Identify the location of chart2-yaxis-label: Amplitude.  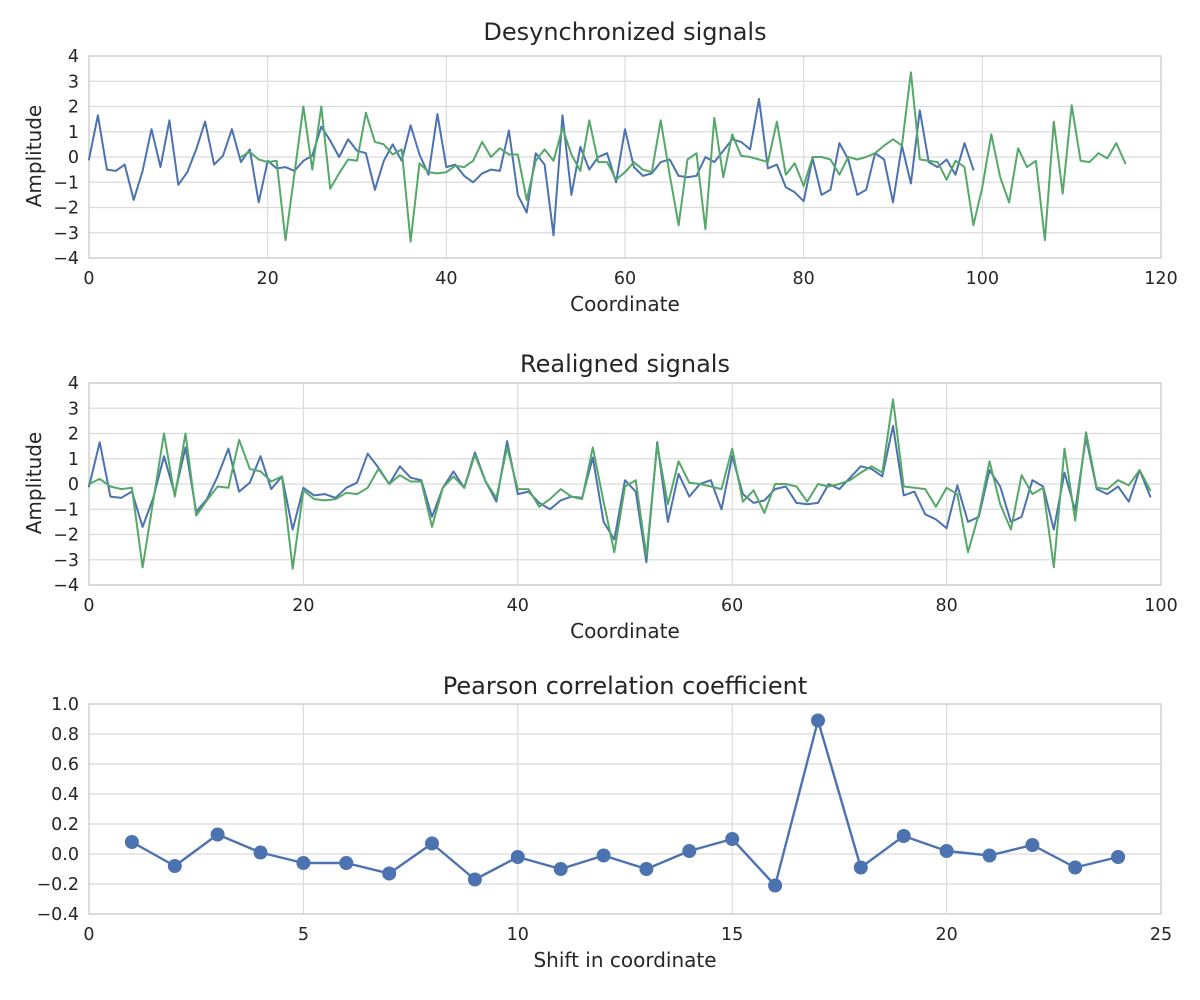
(34, 483).